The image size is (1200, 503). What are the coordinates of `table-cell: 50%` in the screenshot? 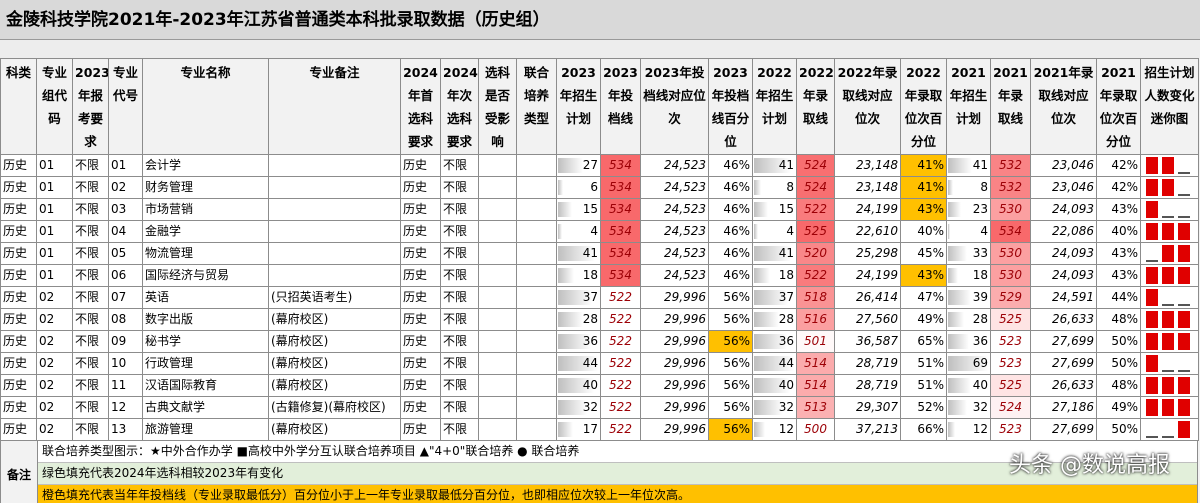 It's located at (1118, 429).